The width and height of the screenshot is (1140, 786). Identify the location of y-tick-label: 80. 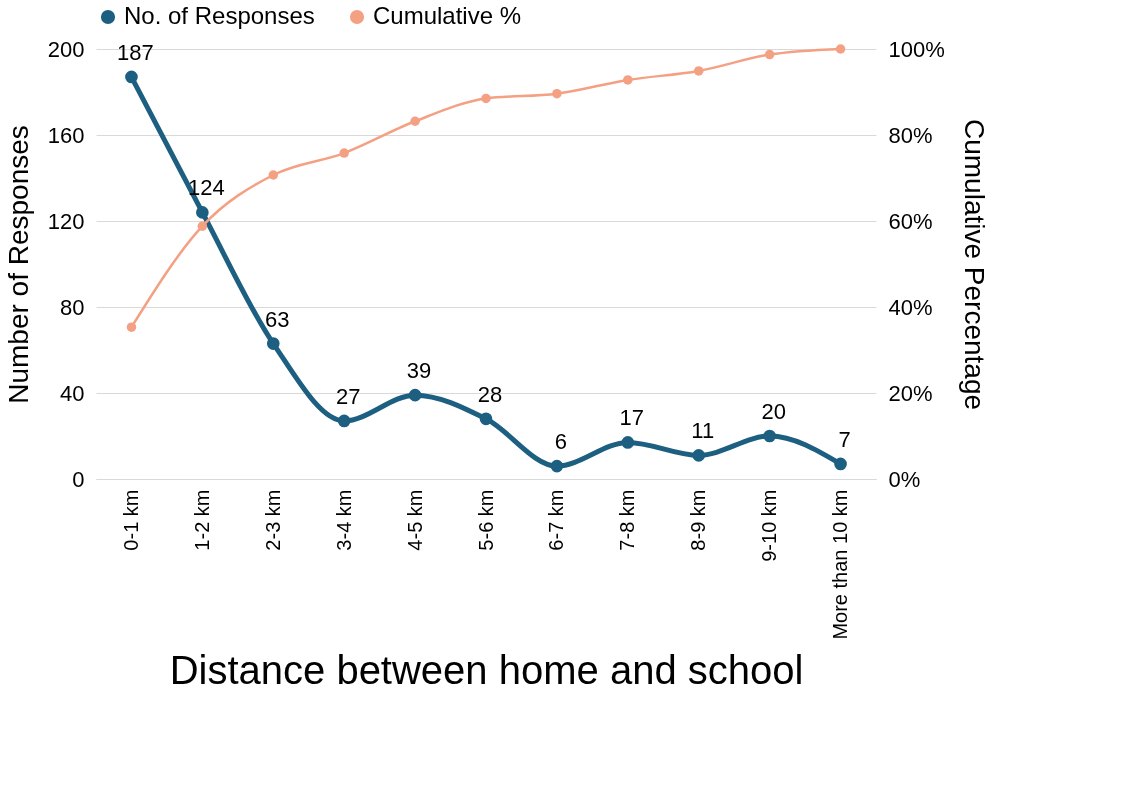
(72, 307).